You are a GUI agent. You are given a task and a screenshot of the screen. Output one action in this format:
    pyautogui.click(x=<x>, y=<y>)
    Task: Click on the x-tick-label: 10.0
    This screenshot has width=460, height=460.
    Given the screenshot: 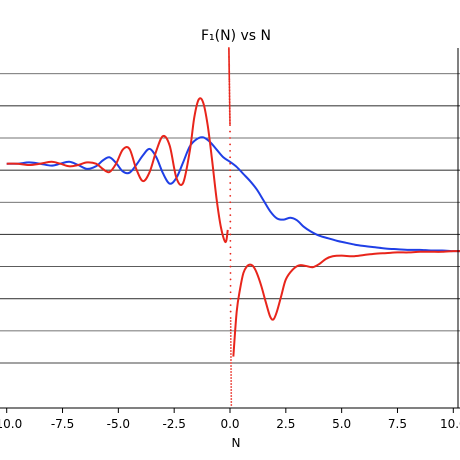 What is the action you would take?
    pyautogui.click(x=450, y=424)
    